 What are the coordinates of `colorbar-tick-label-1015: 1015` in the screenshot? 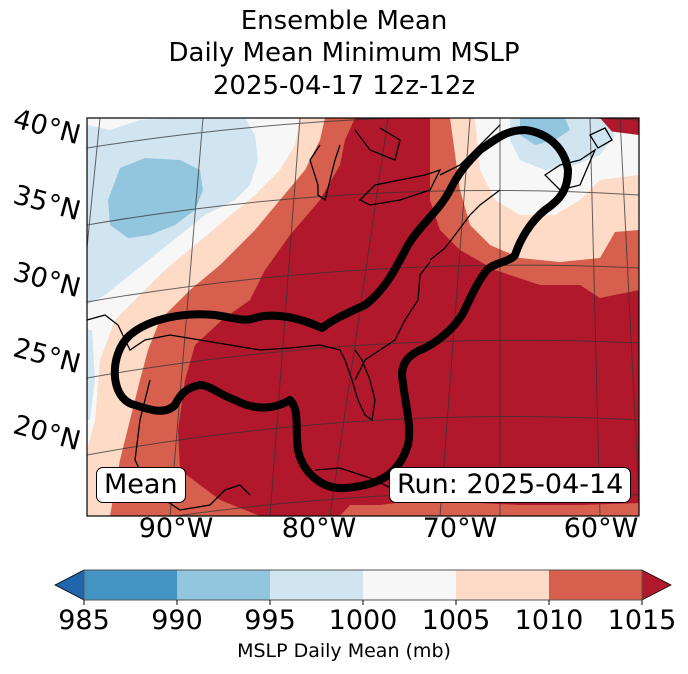 It's located at (642, 620).